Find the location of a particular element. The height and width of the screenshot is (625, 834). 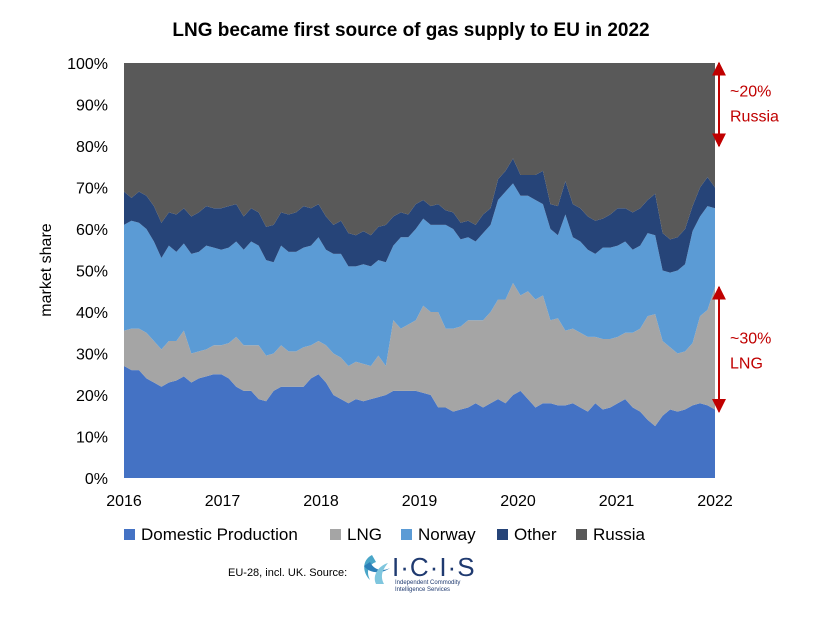

annotations: ~20% Russia ~30% LNG is located at coordinates (745, 237).